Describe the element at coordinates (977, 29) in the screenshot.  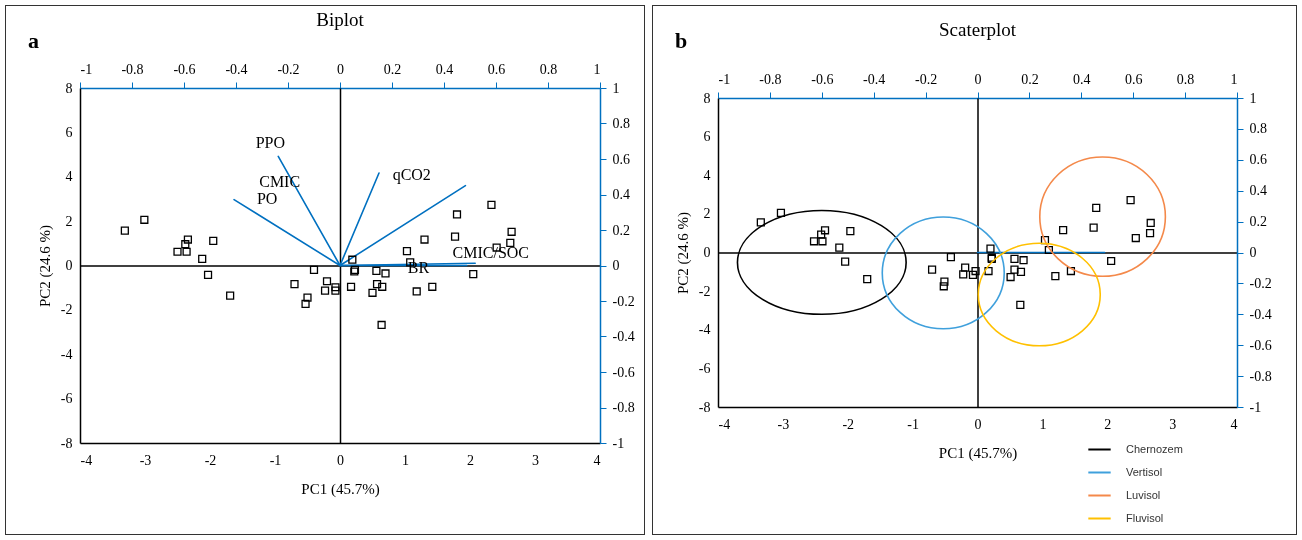
I see `chart-title: Scaterplot` at that location.